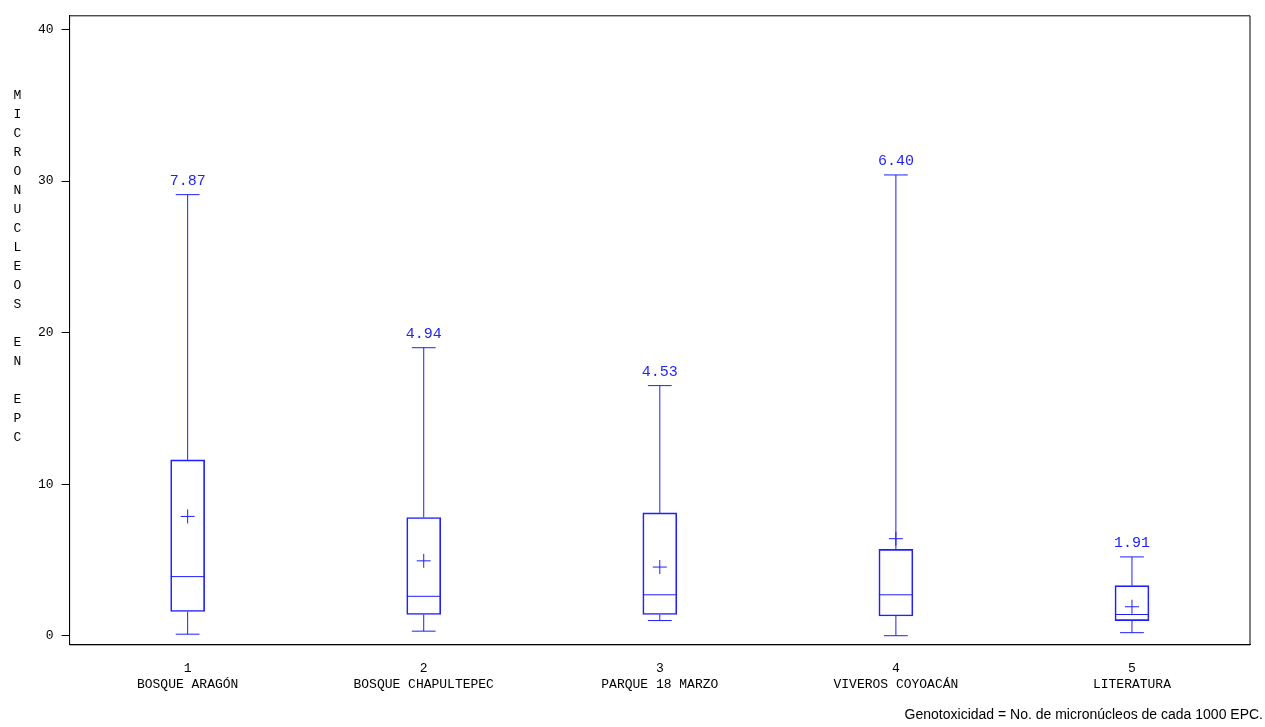  I want to click on x-tick-label: 4 VIVEROS COYOACÁN, so click(896, 676).